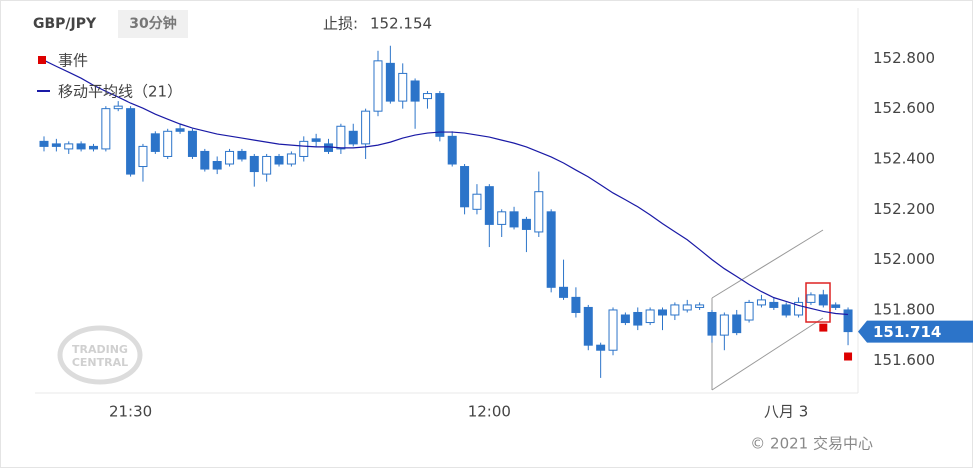 The height and width of the screenshot is (468, 973). I want to click on stop-loss-label: 止损:, so click(340, 24).